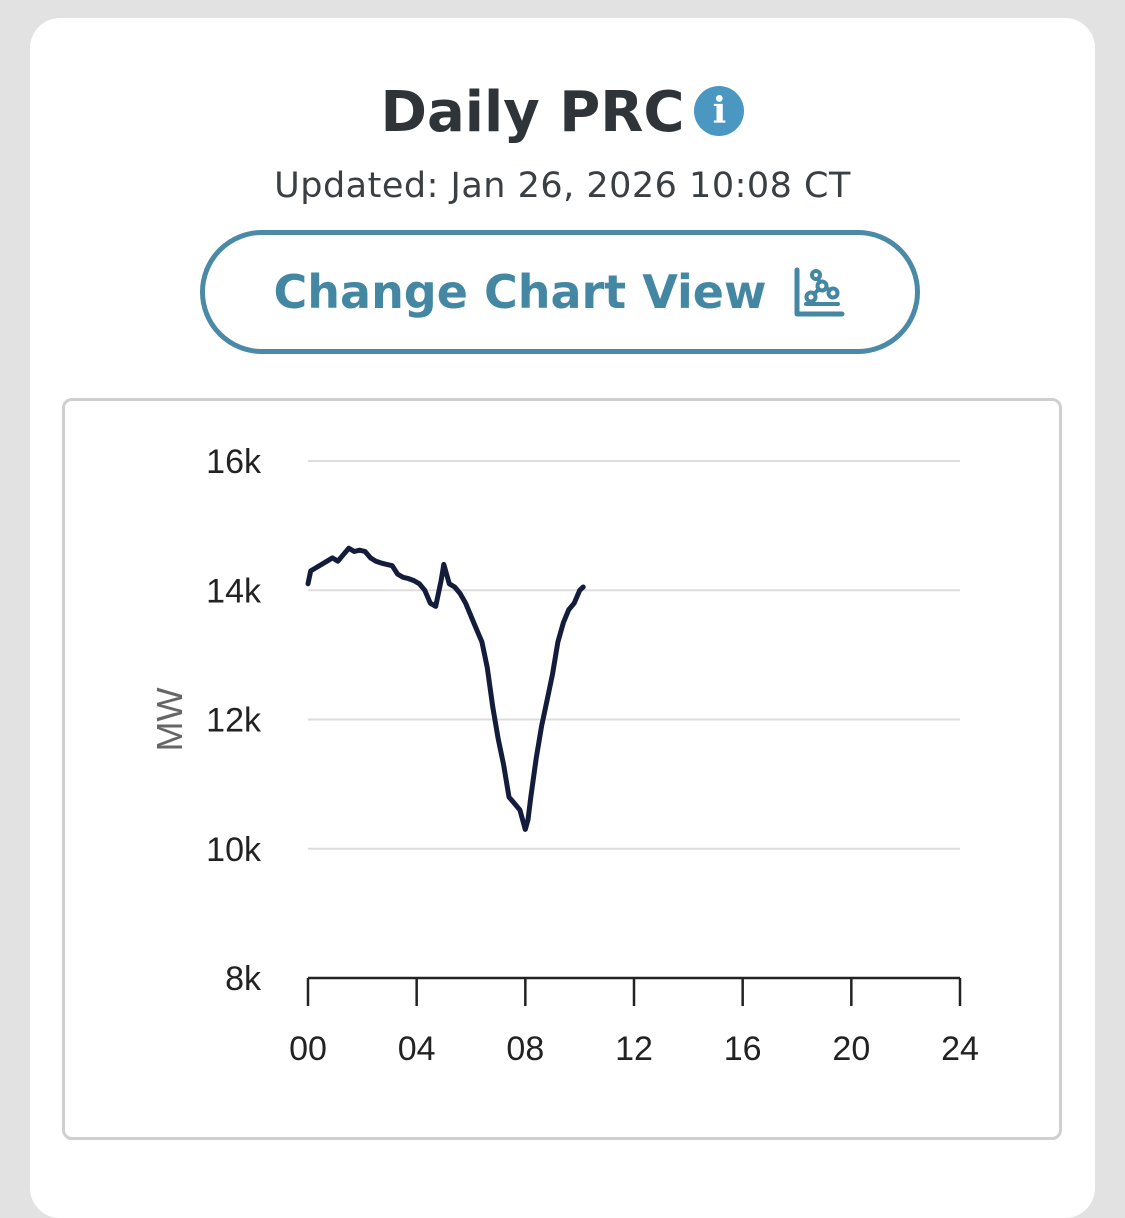 The image size is (1125, 1218). I want to click on x-tick-label: 12, so click(634, 1049).